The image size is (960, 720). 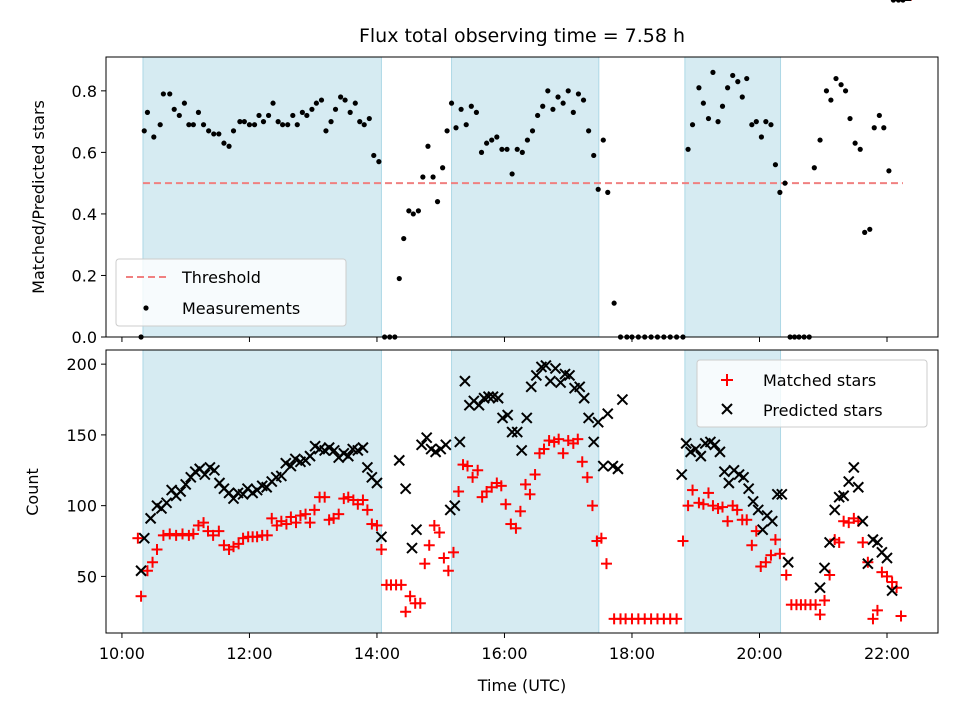 I want to click on chart-title: Flux total observing time = 7.58 h, so click(x=522, y=36).